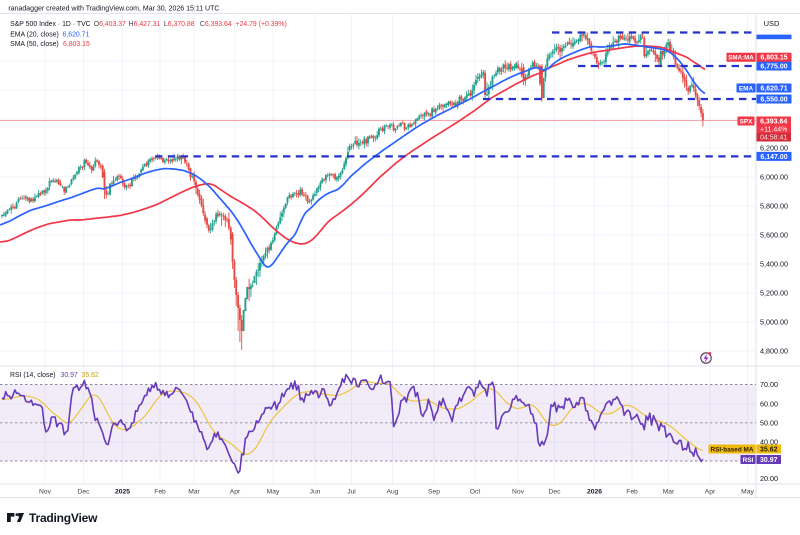 The image size is (800, 535). What do you see at coordinates (774, 235) in the screenshot?
I see `svg-text: 5,600.00` at bounding box center [774, 235].